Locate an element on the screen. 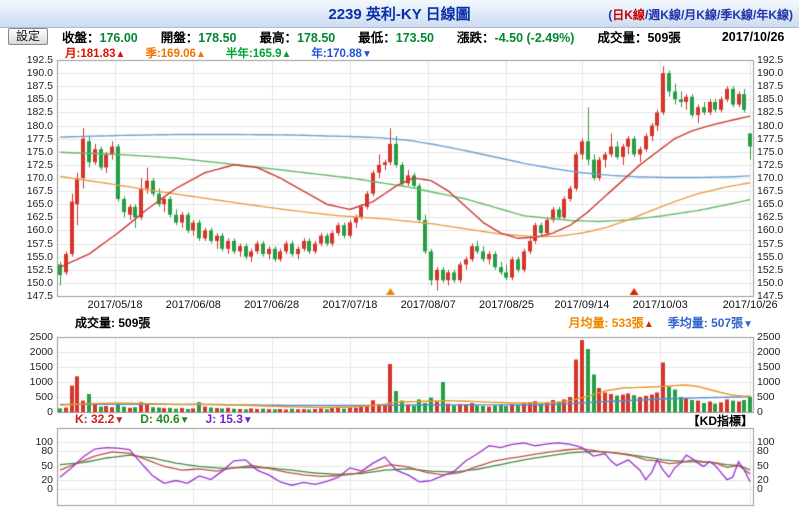  quote-field: 成交量：509張 is located at coordinates (638, 36).